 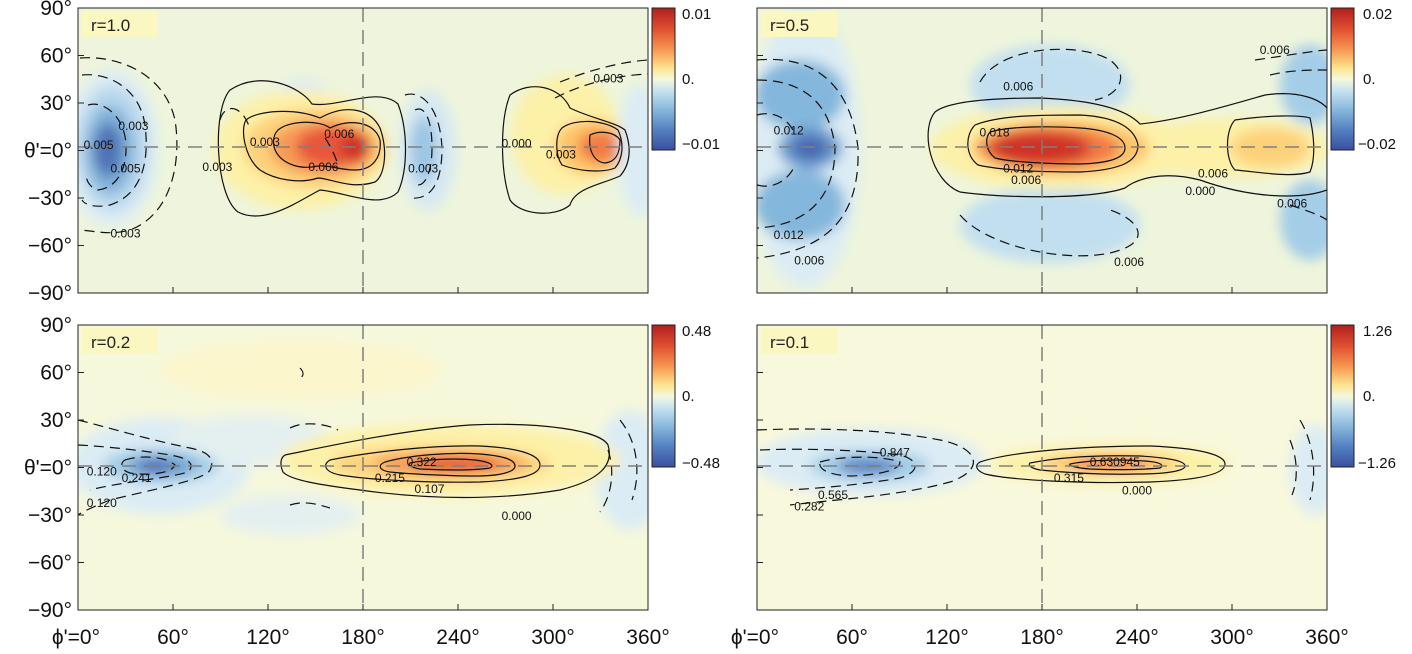 What do you see at coordinates (1377, 463) in the screenshot?
I see `colorbar-tick-min: −1.26` at bounding box center [1377, 463].